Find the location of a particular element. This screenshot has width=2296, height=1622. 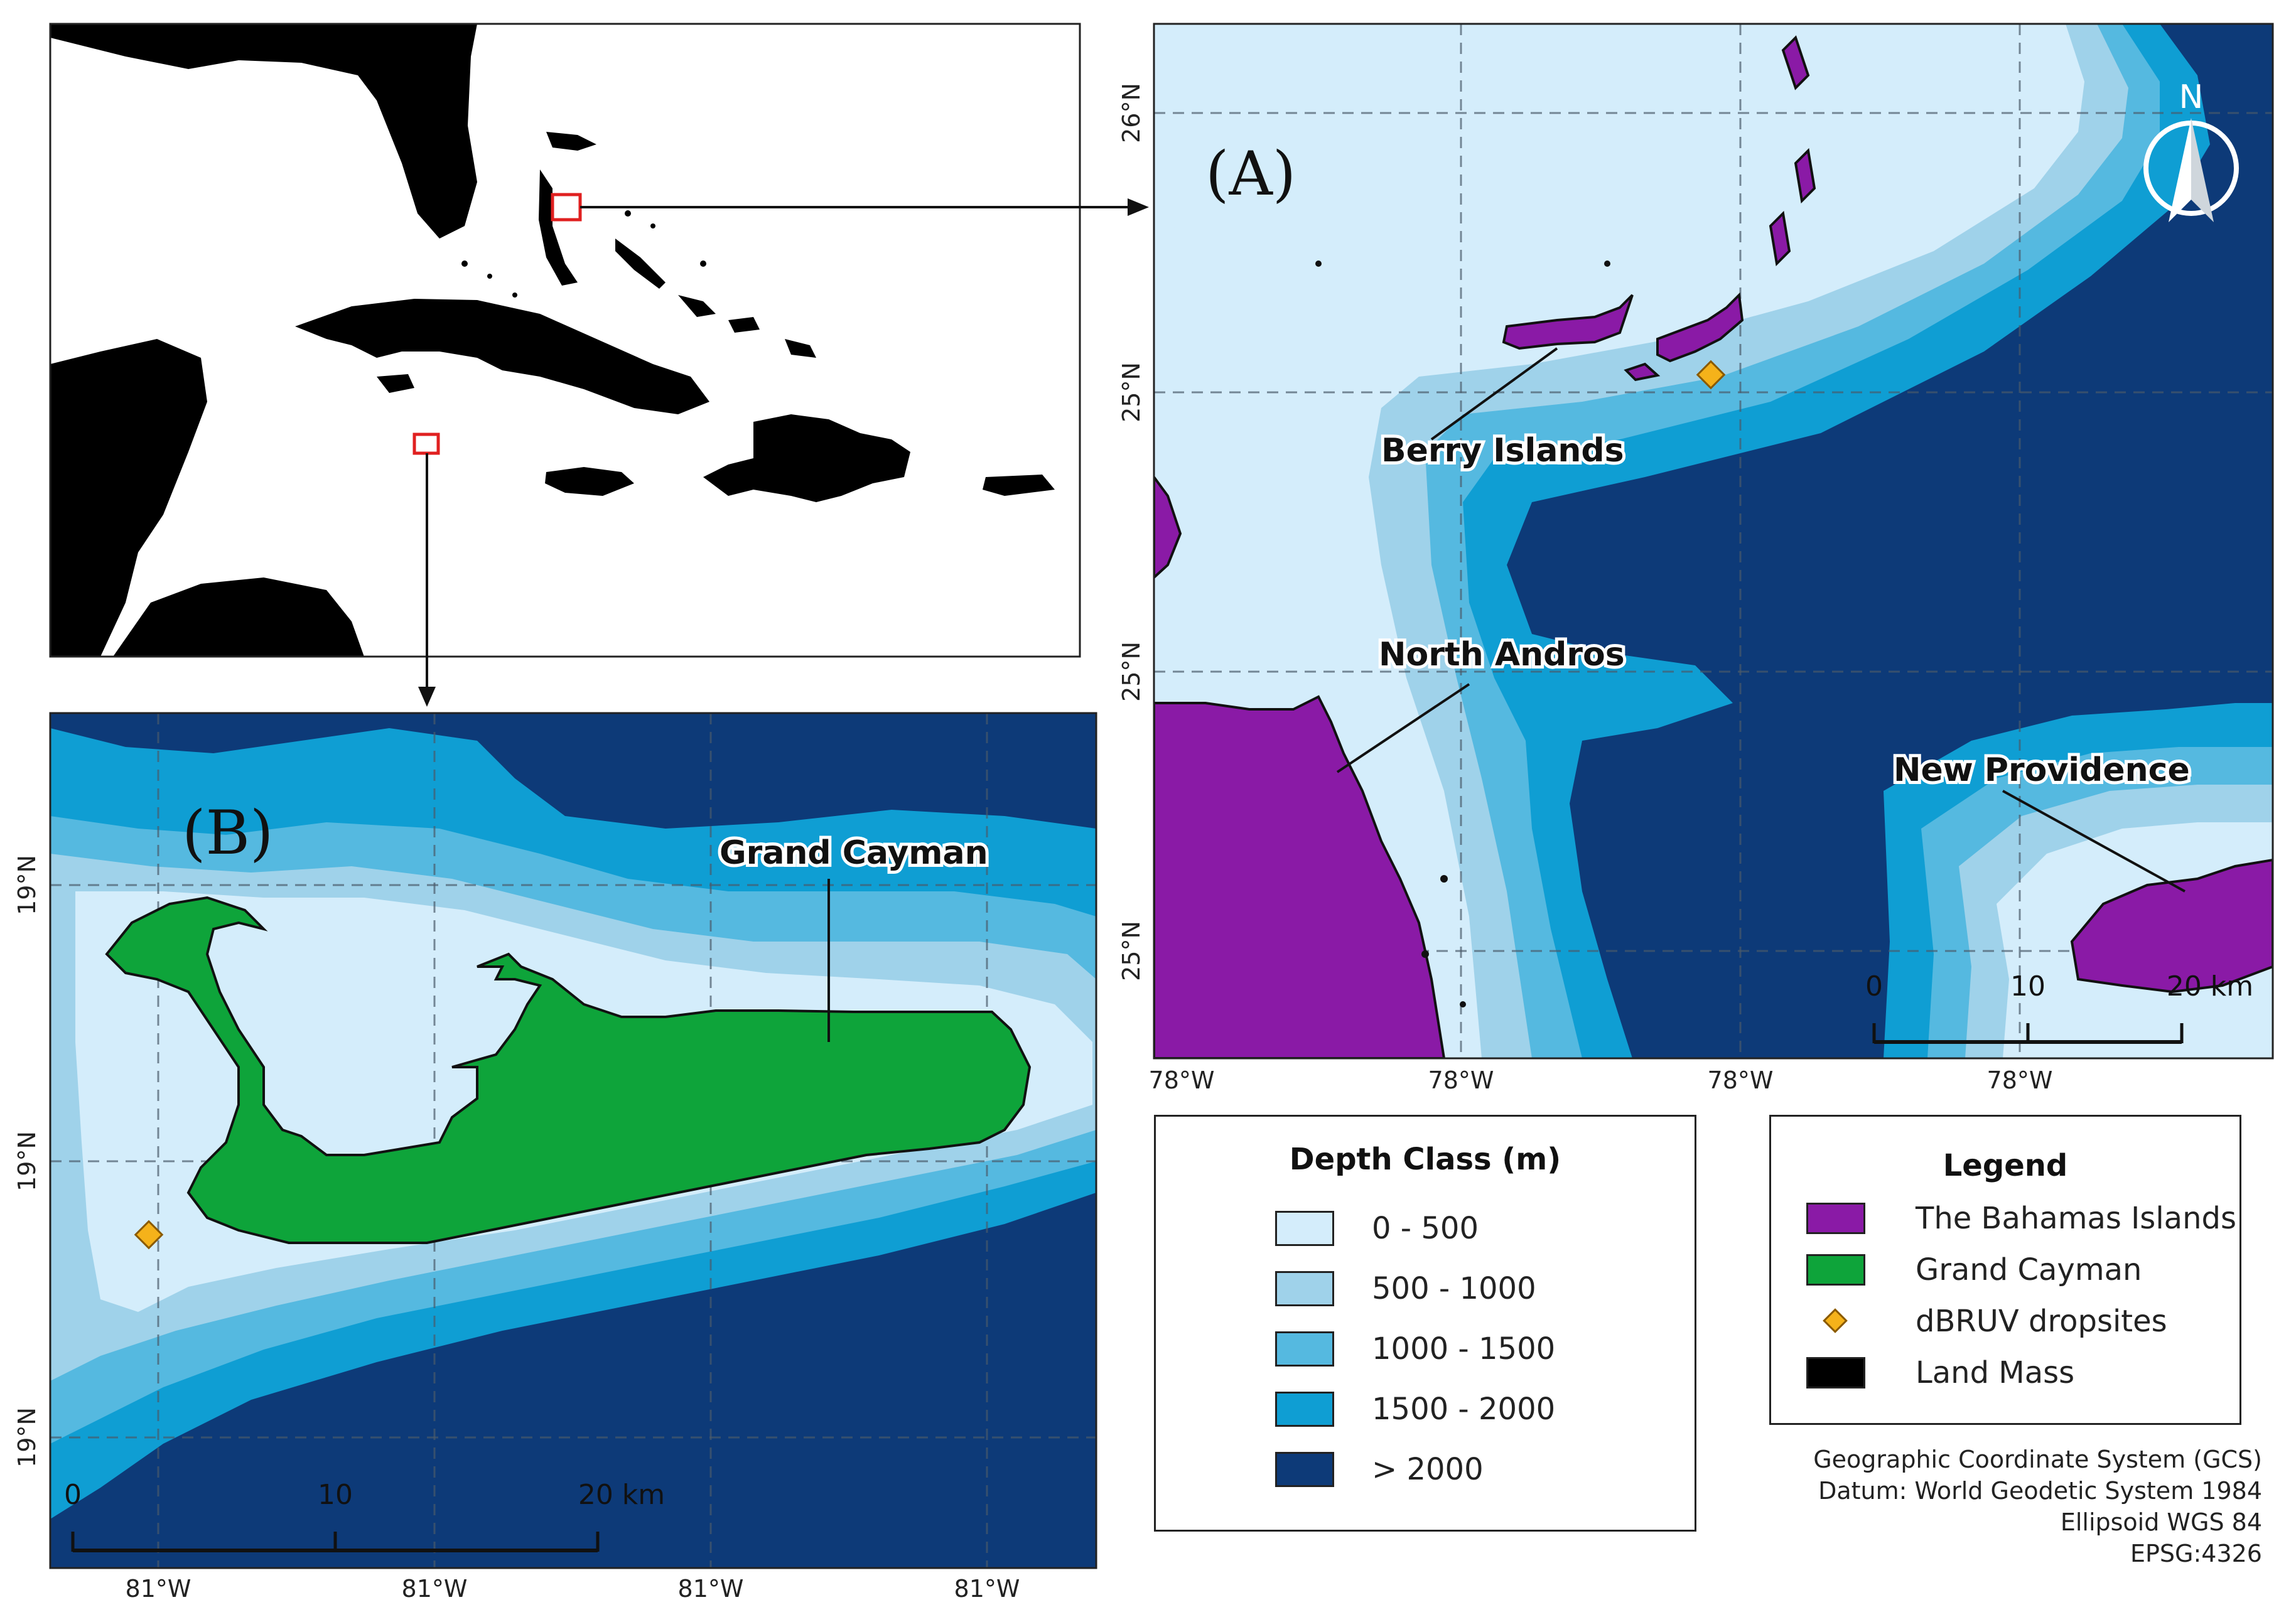

leader-andros is located at coordinates (1403, 728).